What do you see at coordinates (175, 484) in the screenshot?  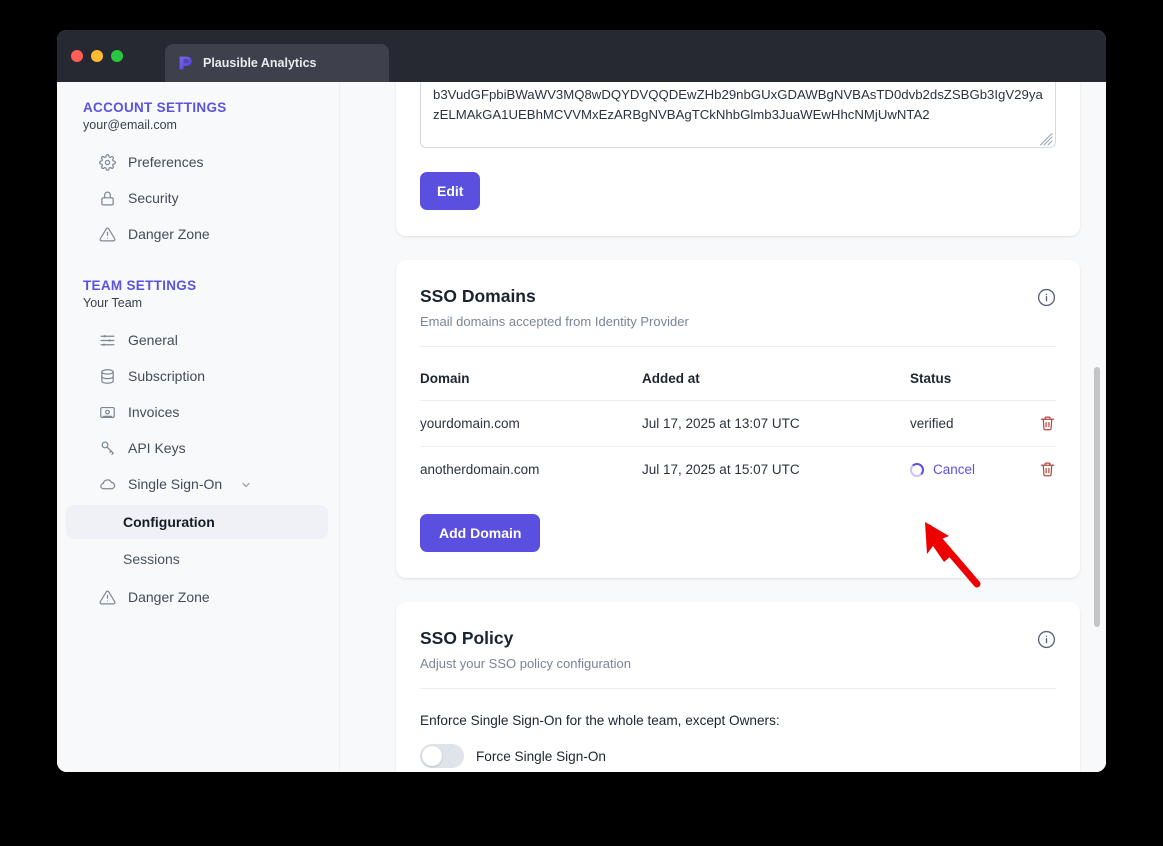 I see `sidebar-item-label: Single Sign-On` at bounding box center [175, 484].